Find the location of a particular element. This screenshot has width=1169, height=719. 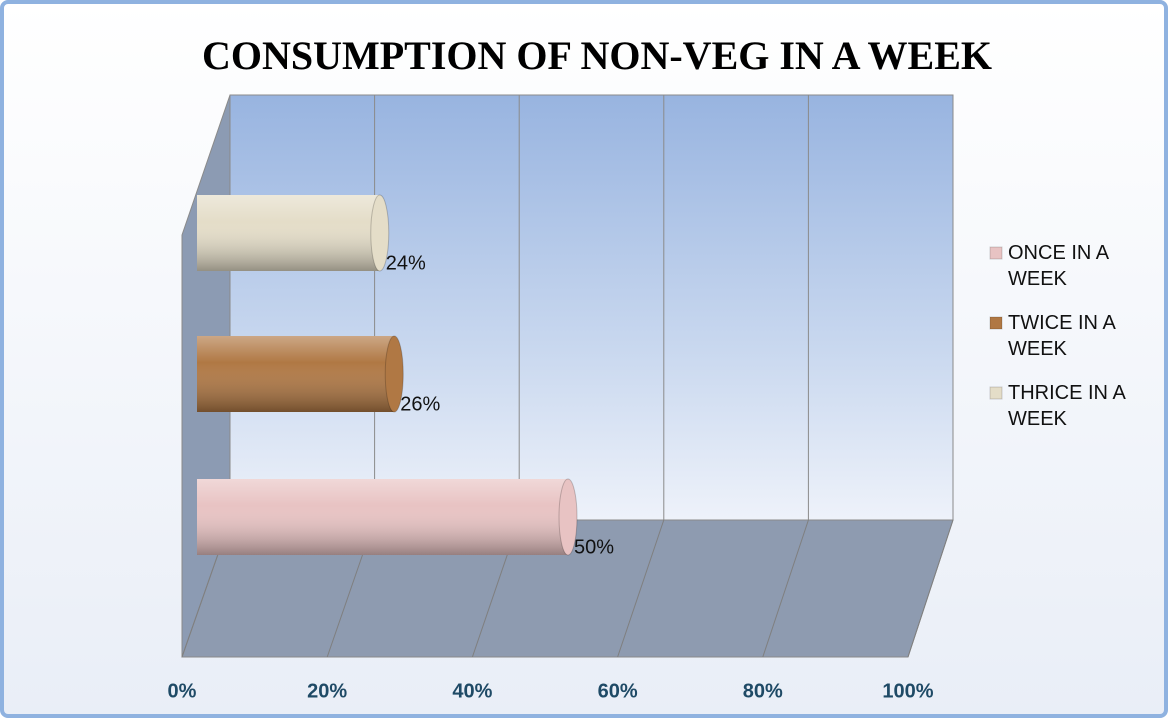

legend-entry: ONCE IN A WEEK is located at coordinates (1058, 266).